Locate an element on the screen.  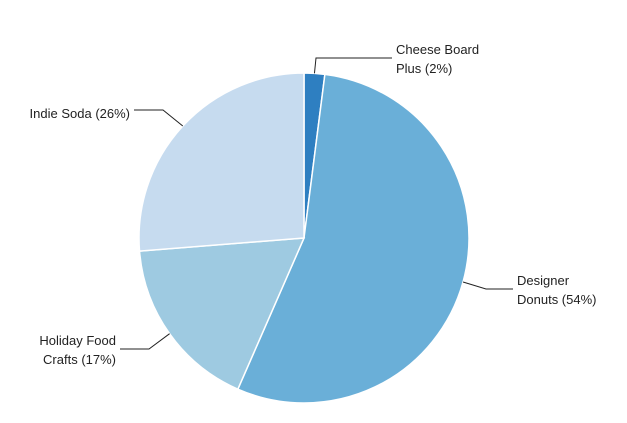
slice-label-3: Indie Soda (26%) is located at coordinates (80, 113).